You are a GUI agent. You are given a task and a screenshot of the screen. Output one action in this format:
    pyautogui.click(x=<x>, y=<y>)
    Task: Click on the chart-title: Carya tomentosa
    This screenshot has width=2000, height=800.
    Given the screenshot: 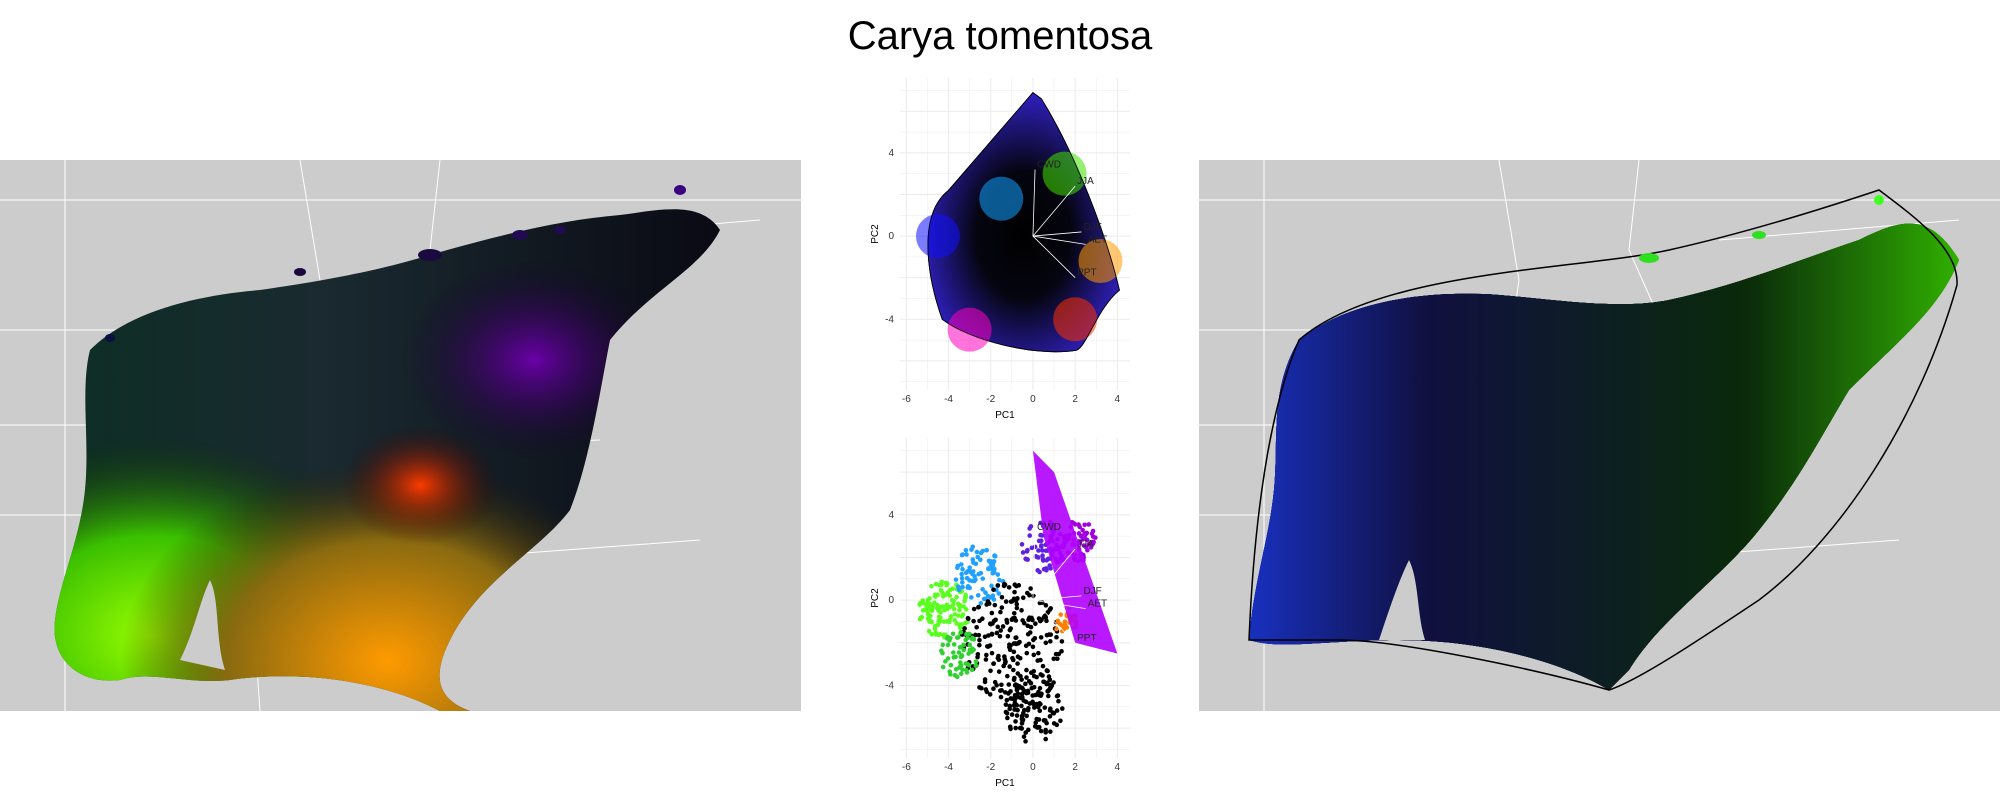 What is the action you would take?
    pyautogui.click(x=1000, y=36)
    